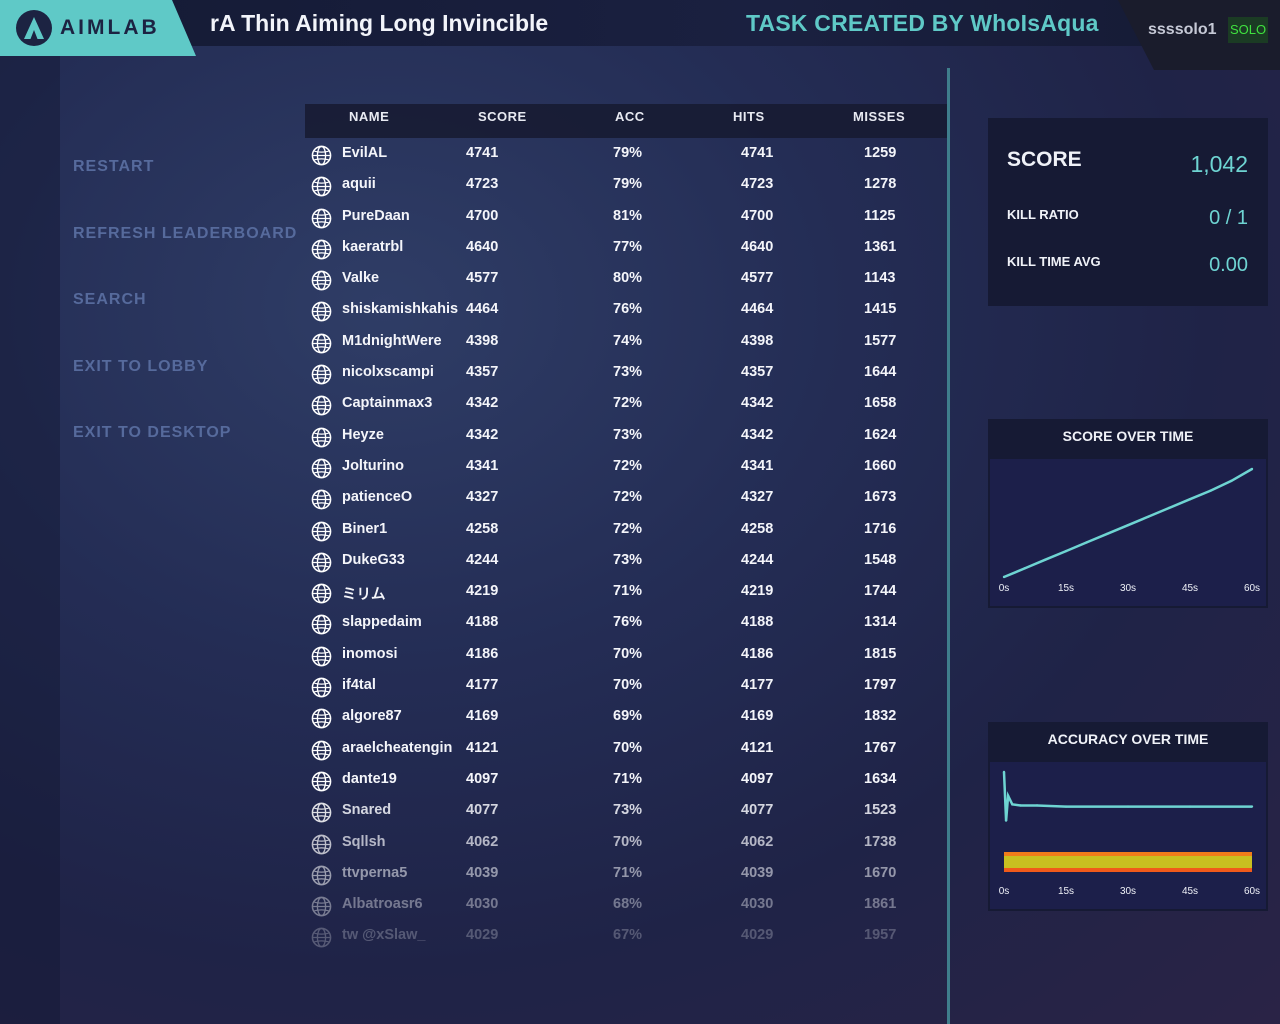  Describe the element at coordinates (880, 465) in the screenshot. I see `player-misses: 1660` at that location.